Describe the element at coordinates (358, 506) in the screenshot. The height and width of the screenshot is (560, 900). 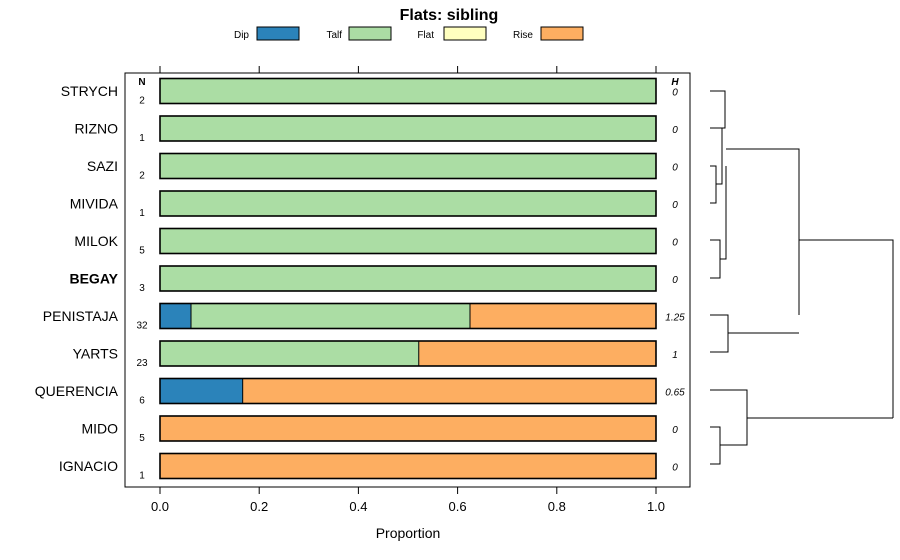
I see `x-tick-label: 0.4` at that location.